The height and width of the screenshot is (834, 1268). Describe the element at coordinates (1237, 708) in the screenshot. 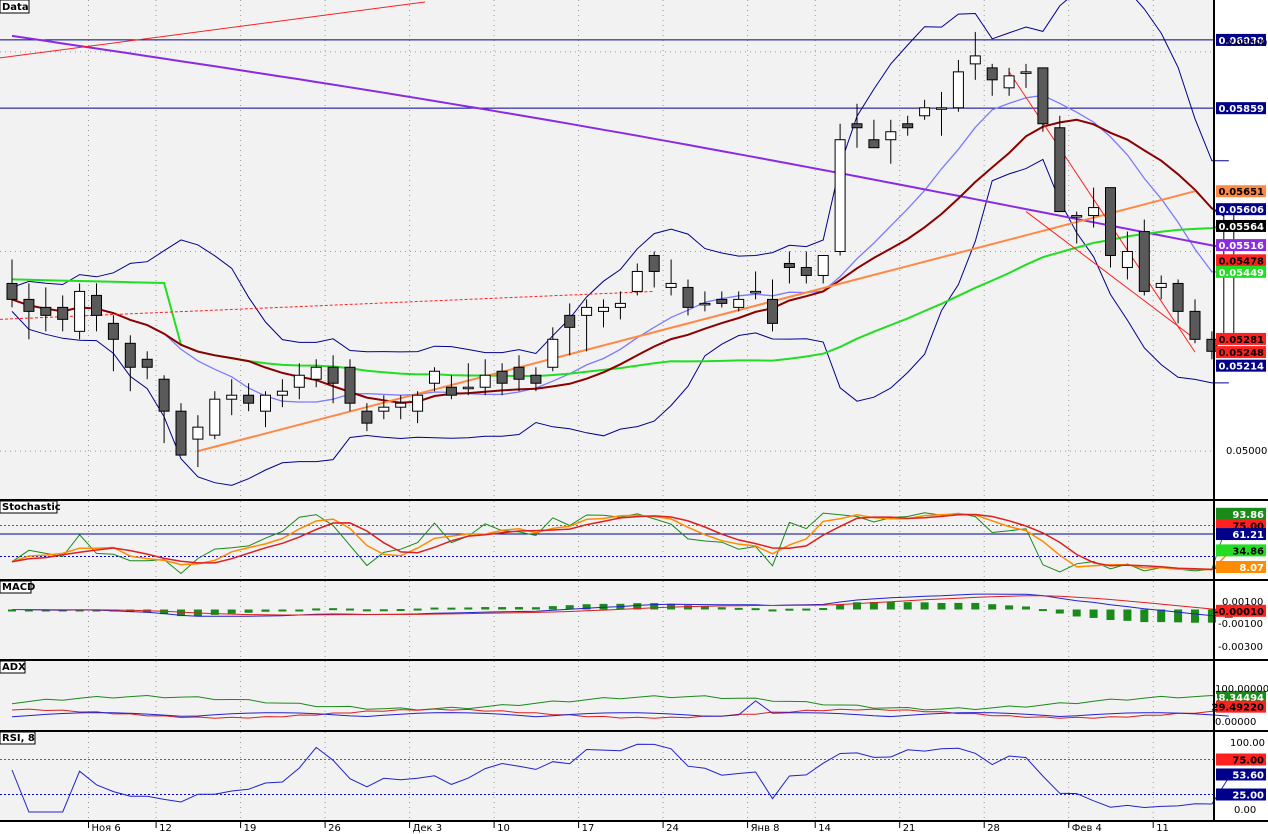

I see `adx-tag: 29.49220` at that location.